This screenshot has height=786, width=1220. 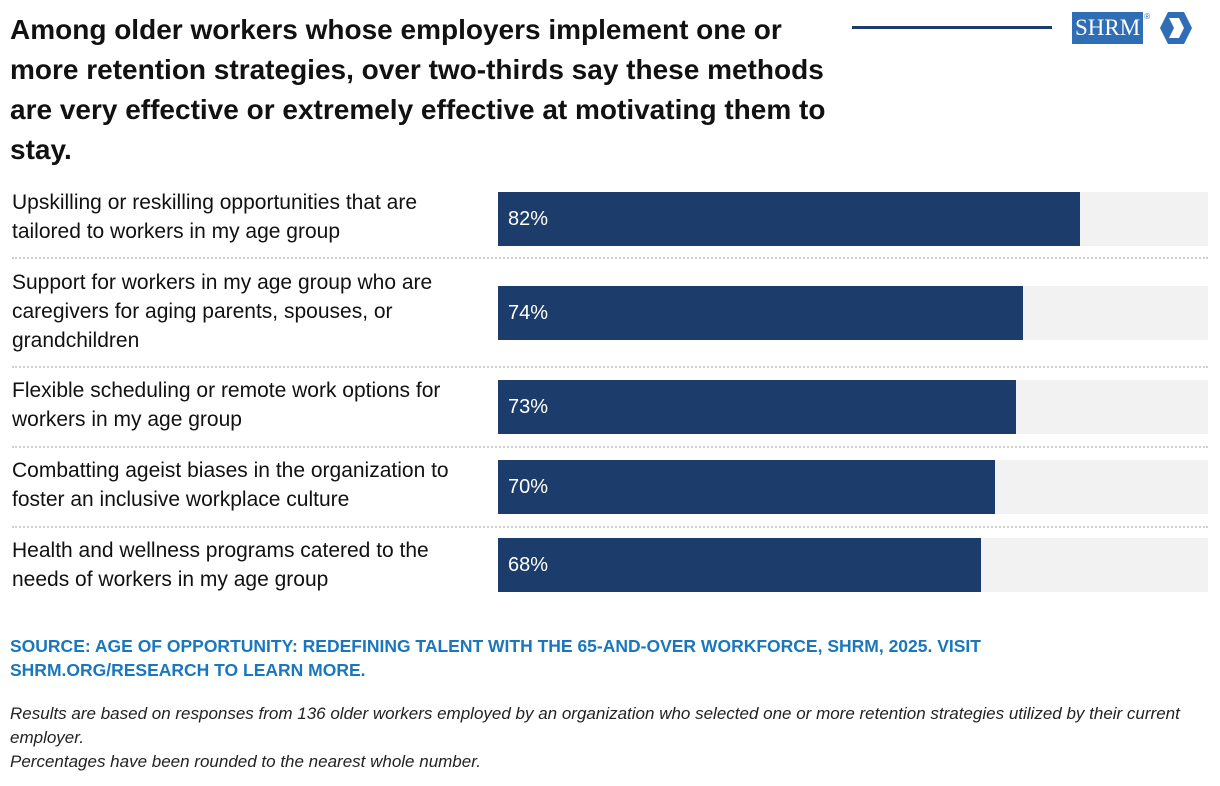 I want to click on bar-value-label: 70%, so click(x=528, y=487).